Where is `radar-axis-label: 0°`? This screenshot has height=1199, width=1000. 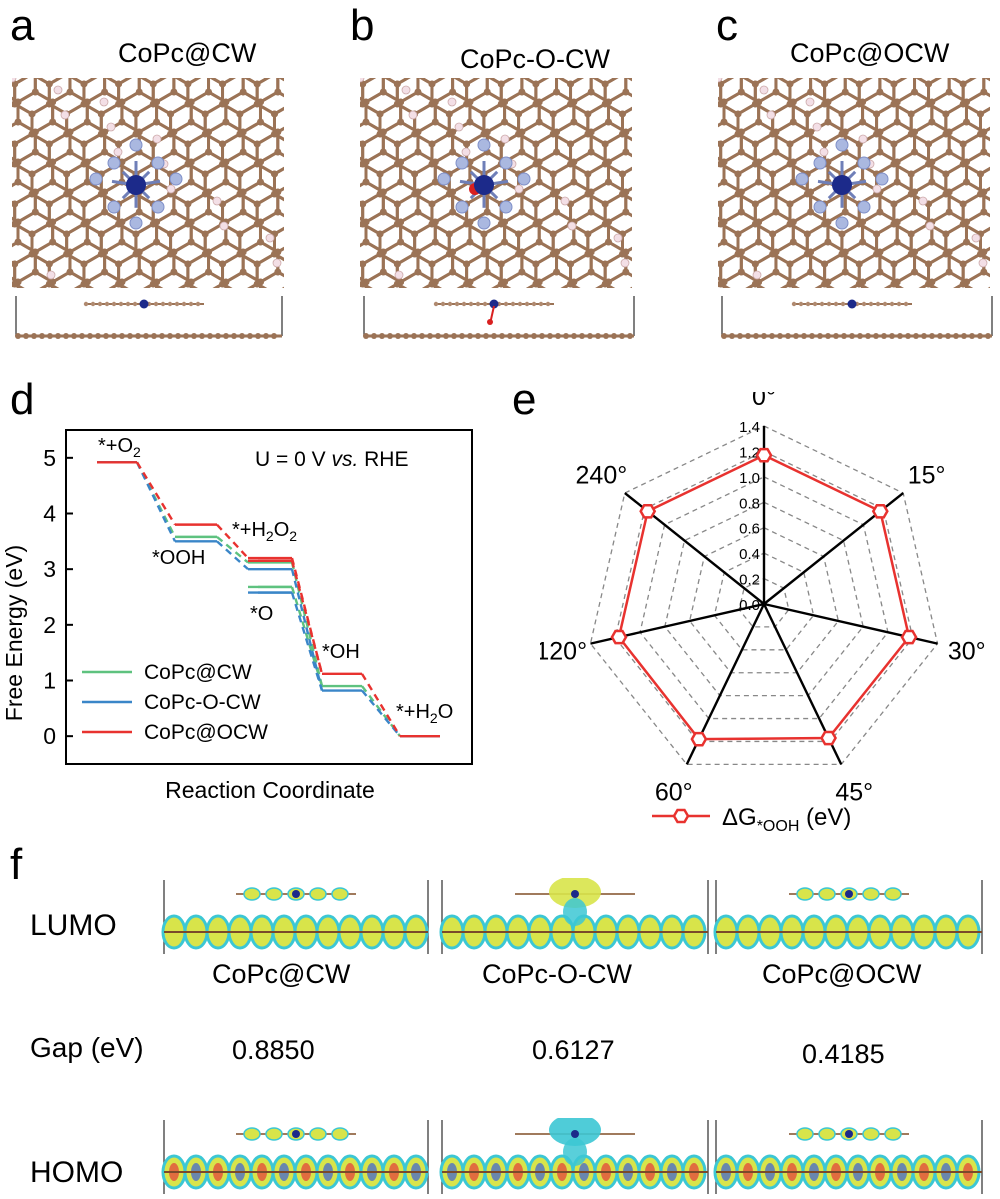 radar-axis-label: 0° is located at coordinates (764, 401).